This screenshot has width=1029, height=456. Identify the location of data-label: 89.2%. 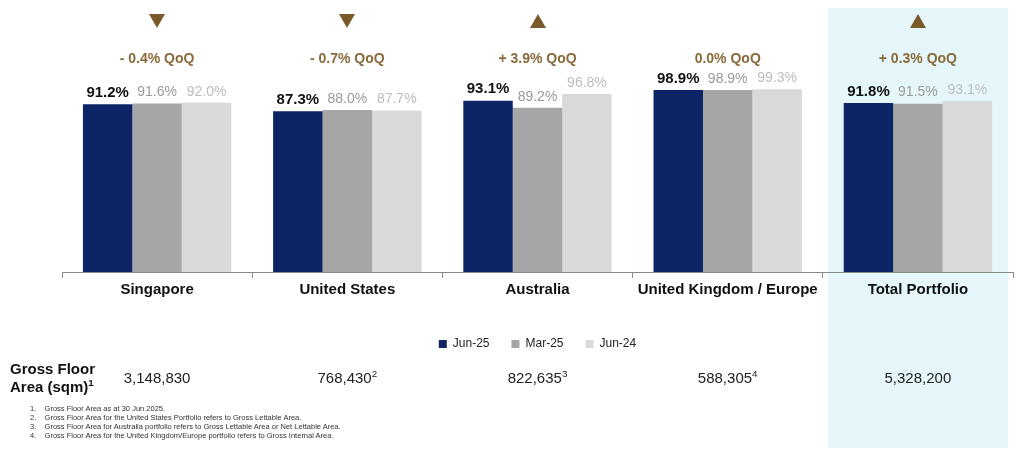
(537, 95).